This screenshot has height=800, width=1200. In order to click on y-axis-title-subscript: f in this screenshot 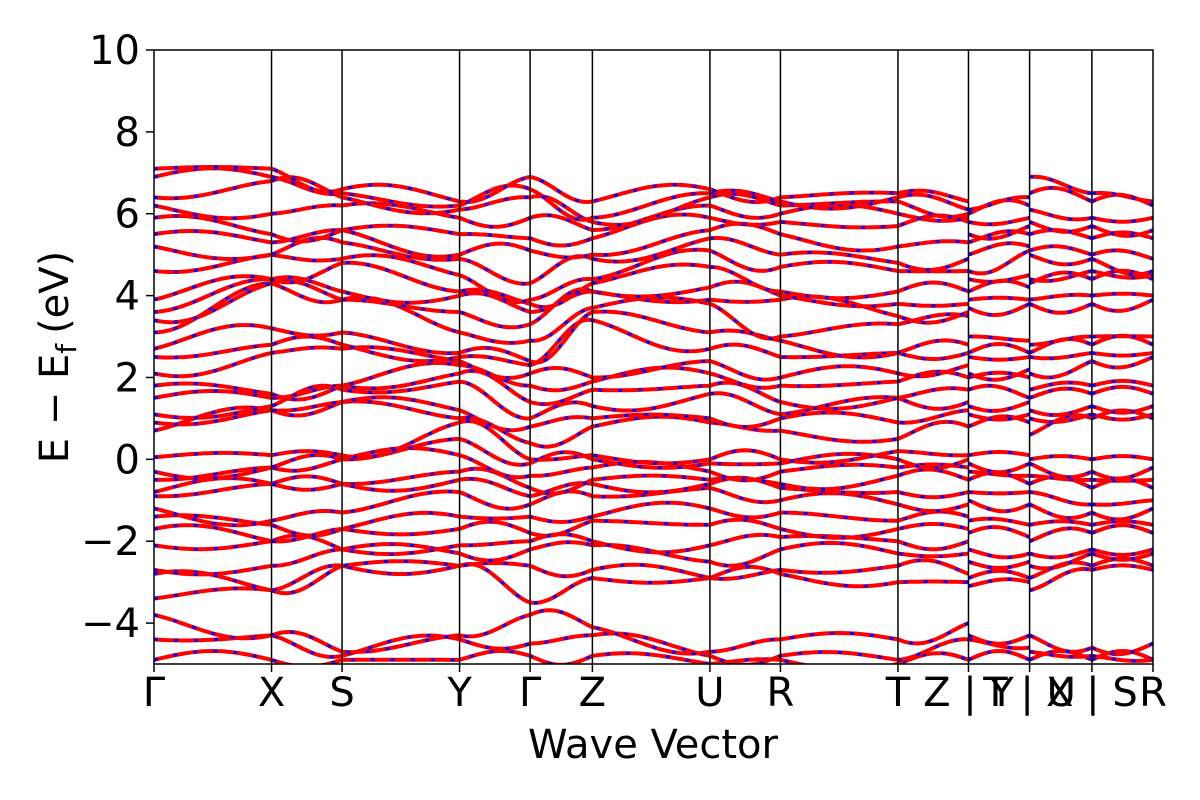, I will do `click(66, 348)`.